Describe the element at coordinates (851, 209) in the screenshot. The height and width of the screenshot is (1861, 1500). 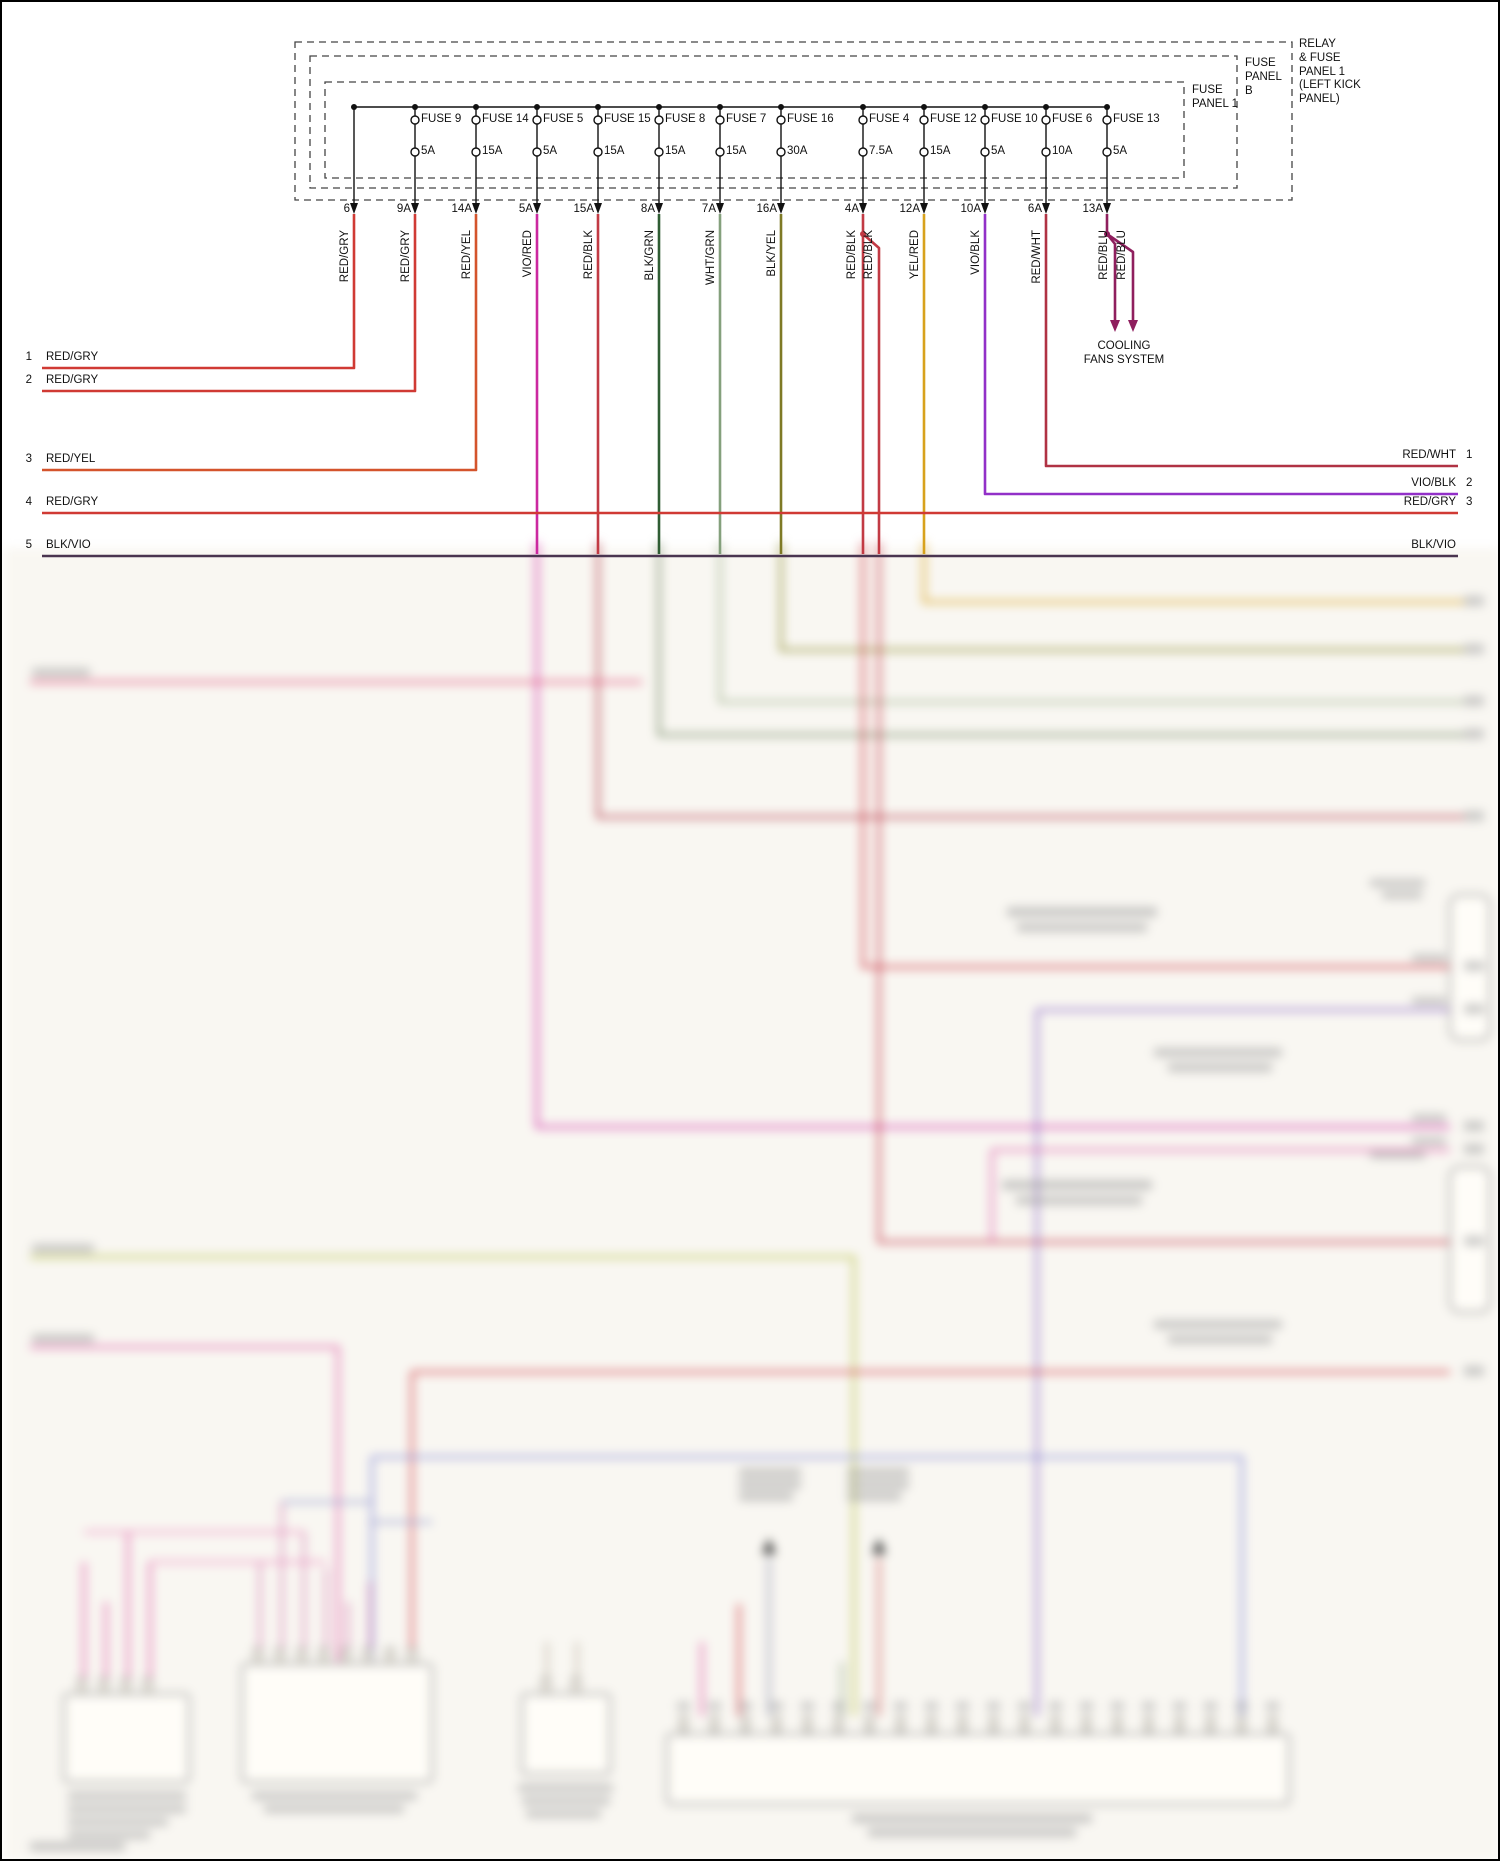
I see `pin-label: 4A` at that location.